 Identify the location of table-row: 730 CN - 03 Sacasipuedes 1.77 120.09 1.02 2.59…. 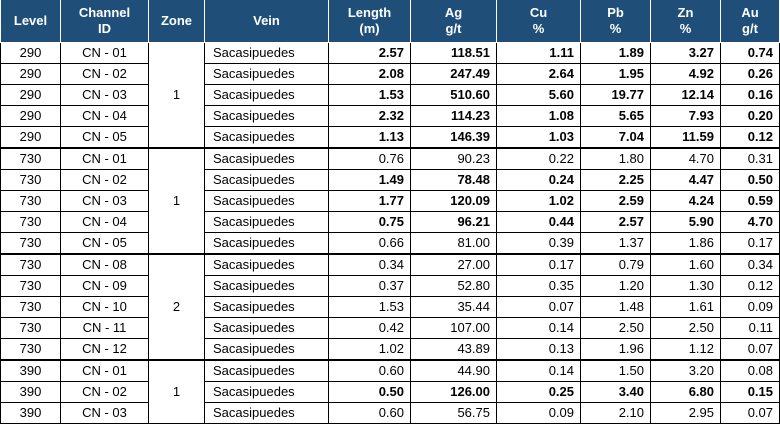
(390, 201).